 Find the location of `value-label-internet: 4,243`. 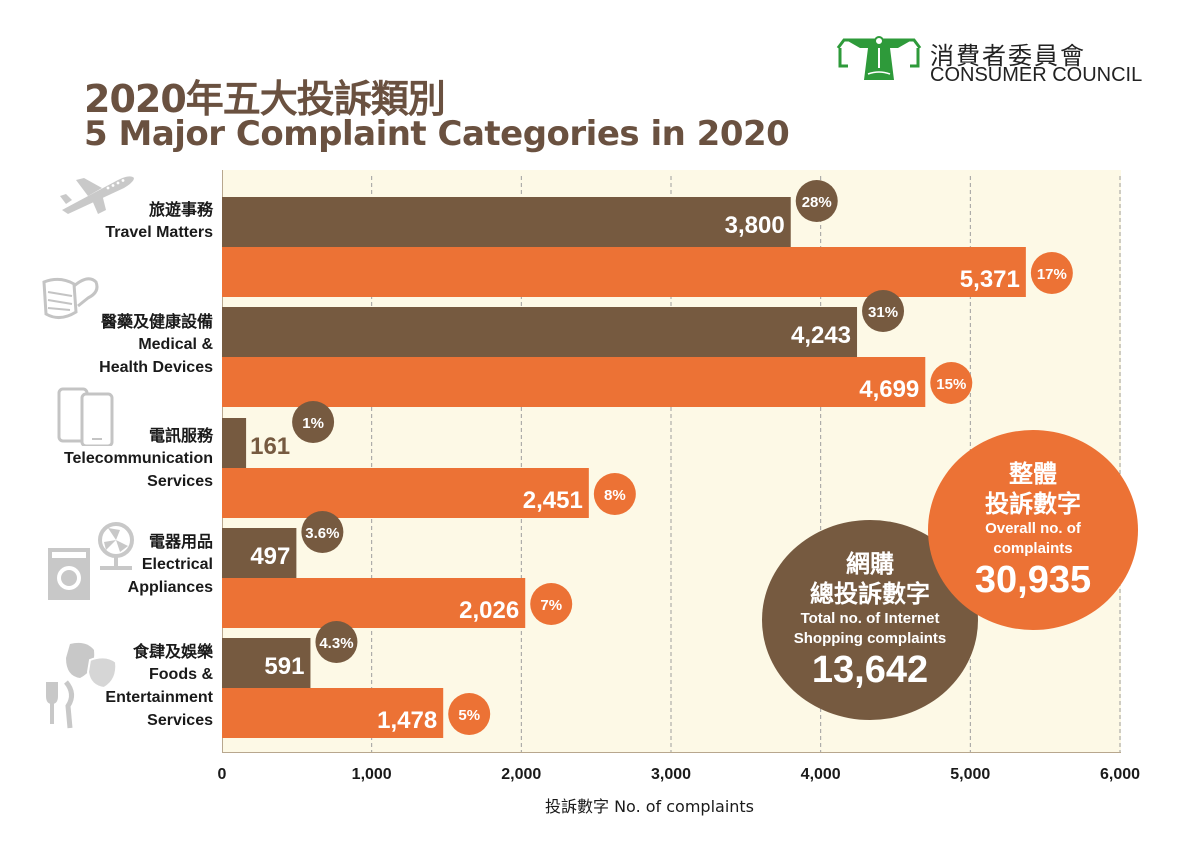

value-label-internet: 4,243 is located at coordinates (821, 335).